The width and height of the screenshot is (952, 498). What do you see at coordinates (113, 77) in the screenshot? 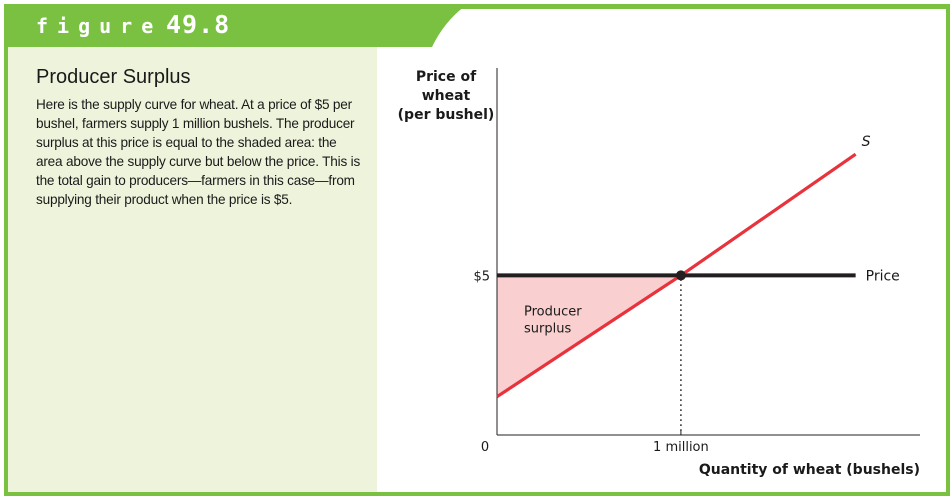
I see `panel-title: Producer Surplus` at bounding box center [113, 77].